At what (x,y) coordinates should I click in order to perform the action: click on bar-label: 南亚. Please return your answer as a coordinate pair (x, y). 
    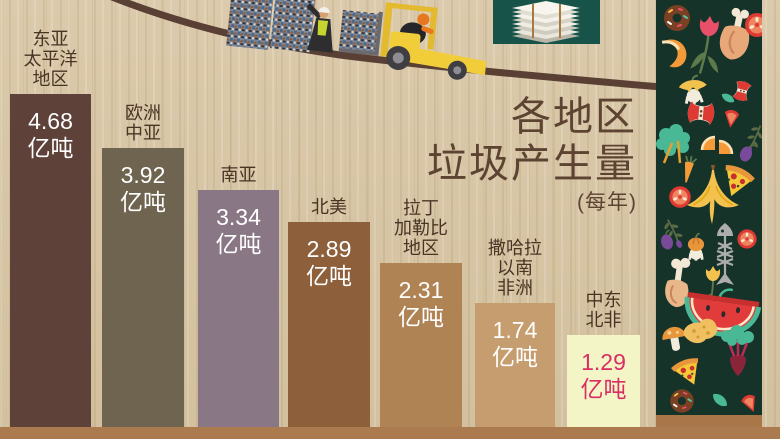
    Looking at the image, I should click on (238, 175).